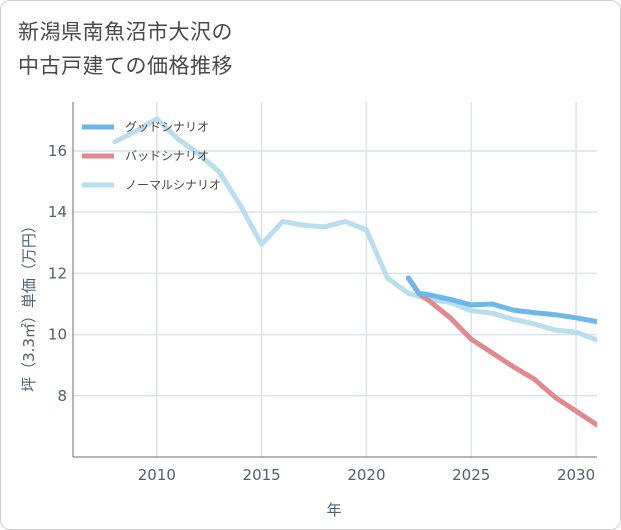 This screenshot has width=621, height=530. Describe the element at coordinates (57, 335) in the screenshot. I see `y-tick-label: 10` at that location.